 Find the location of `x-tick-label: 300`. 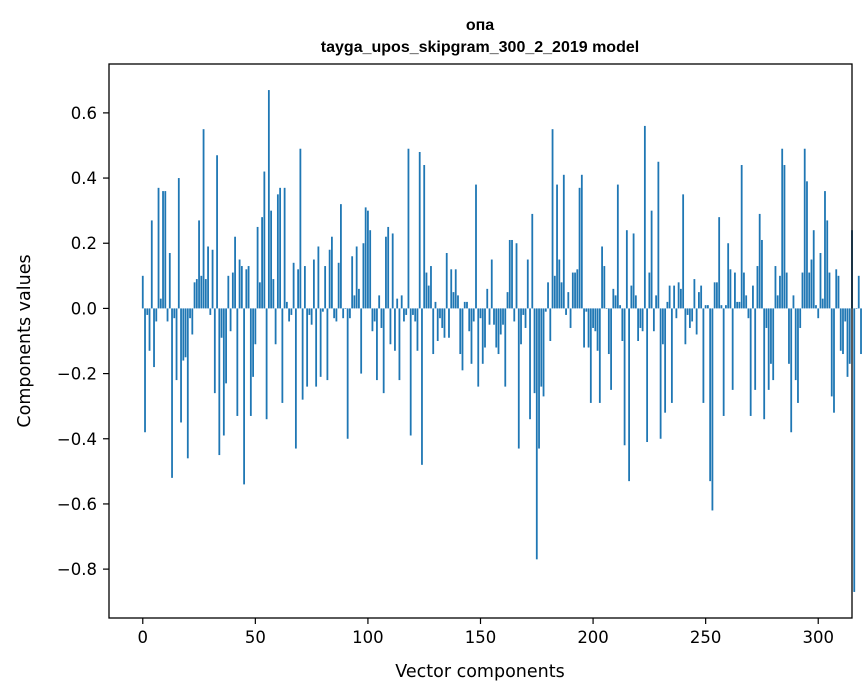

x-tick-label: 300 is located at coordinates (818, 637).